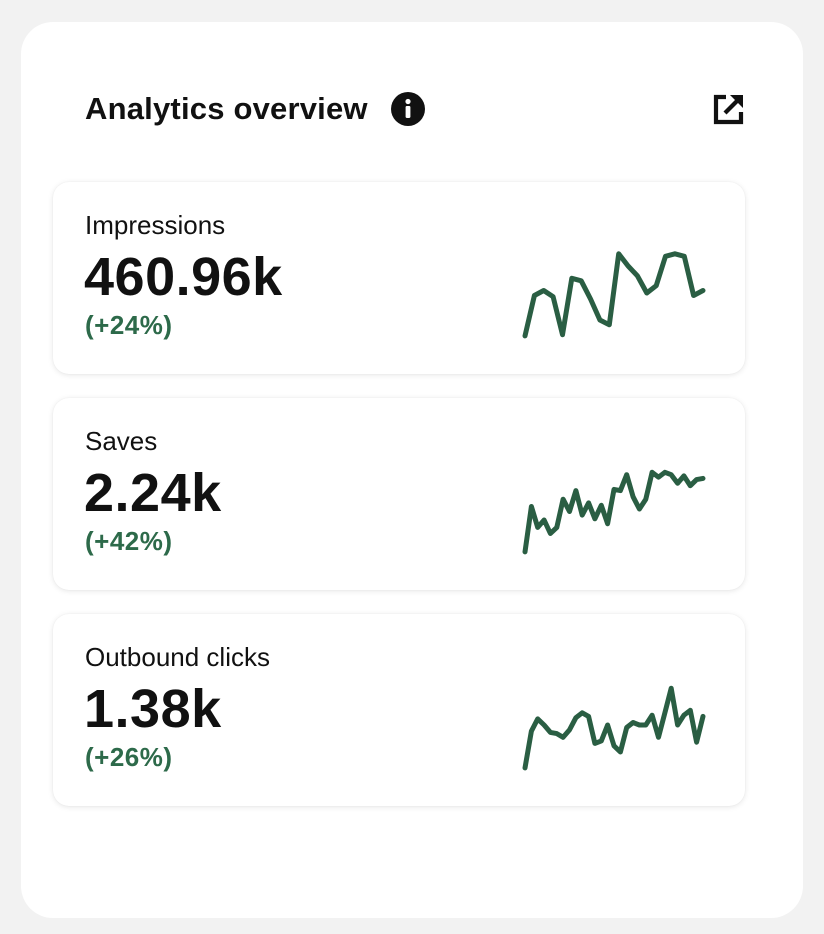 The height and width of the screenshot is (934, 824). What do you see at coordinates (153, 709) in the screenshot?
I see `metric-value: 1.38k` at bounding box center [153, 709].